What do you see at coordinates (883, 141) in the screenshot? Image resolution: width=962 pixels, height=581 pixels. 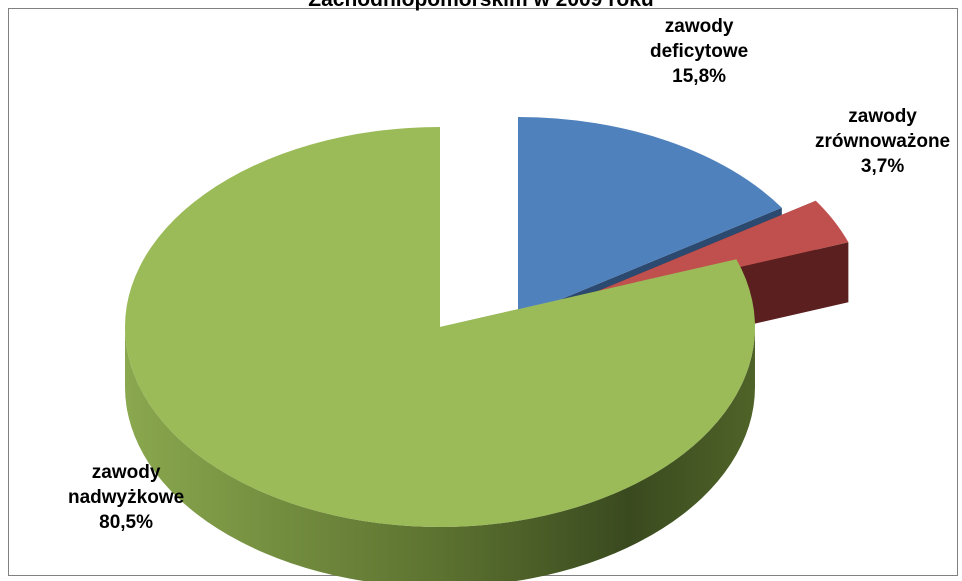 I see `label-zrownowazone: zawody zrównoważone 3,7%` at bounding box center [883, 141].